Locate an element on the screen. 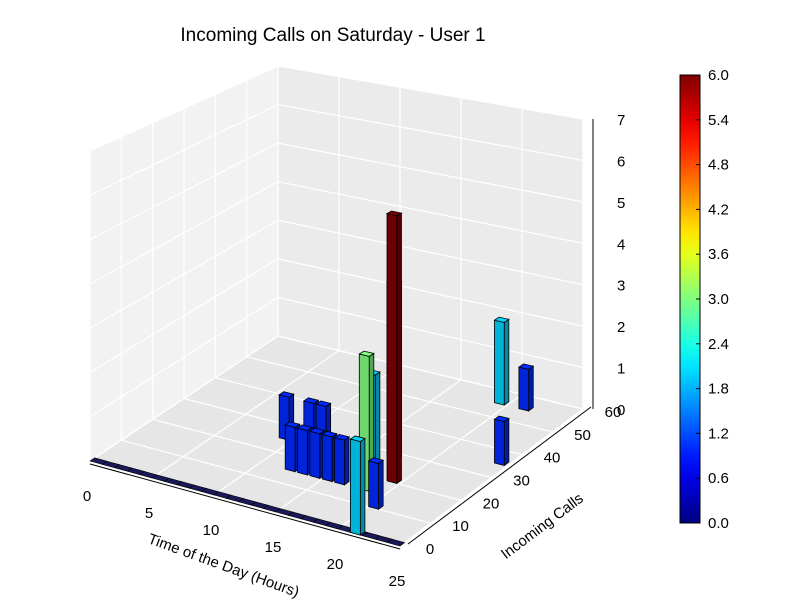 The image size is (800, 605). x-tick-label: 5 is located at coordinates (149, 513).